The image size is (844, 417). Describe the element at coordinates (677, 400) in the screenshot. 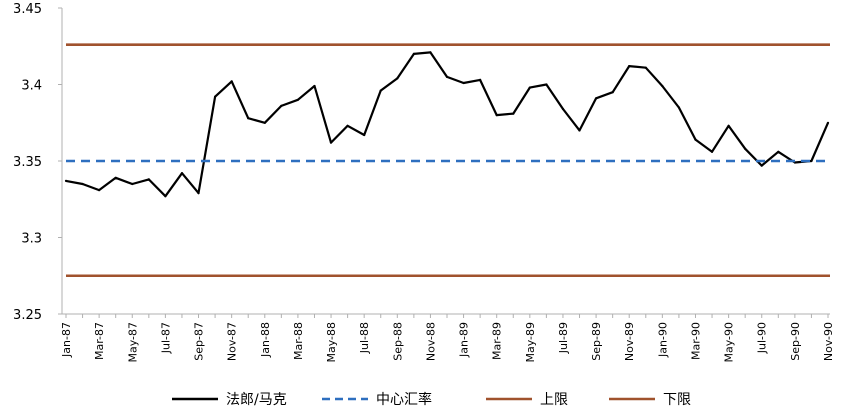

I see `legend-label: 下限` at that location.